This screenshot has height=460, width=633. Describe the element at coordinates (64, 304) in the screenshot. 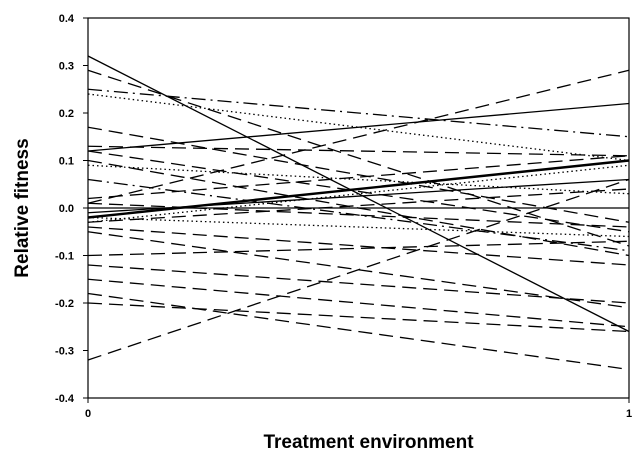

I see `y-tick-label: -0.2` at that location.